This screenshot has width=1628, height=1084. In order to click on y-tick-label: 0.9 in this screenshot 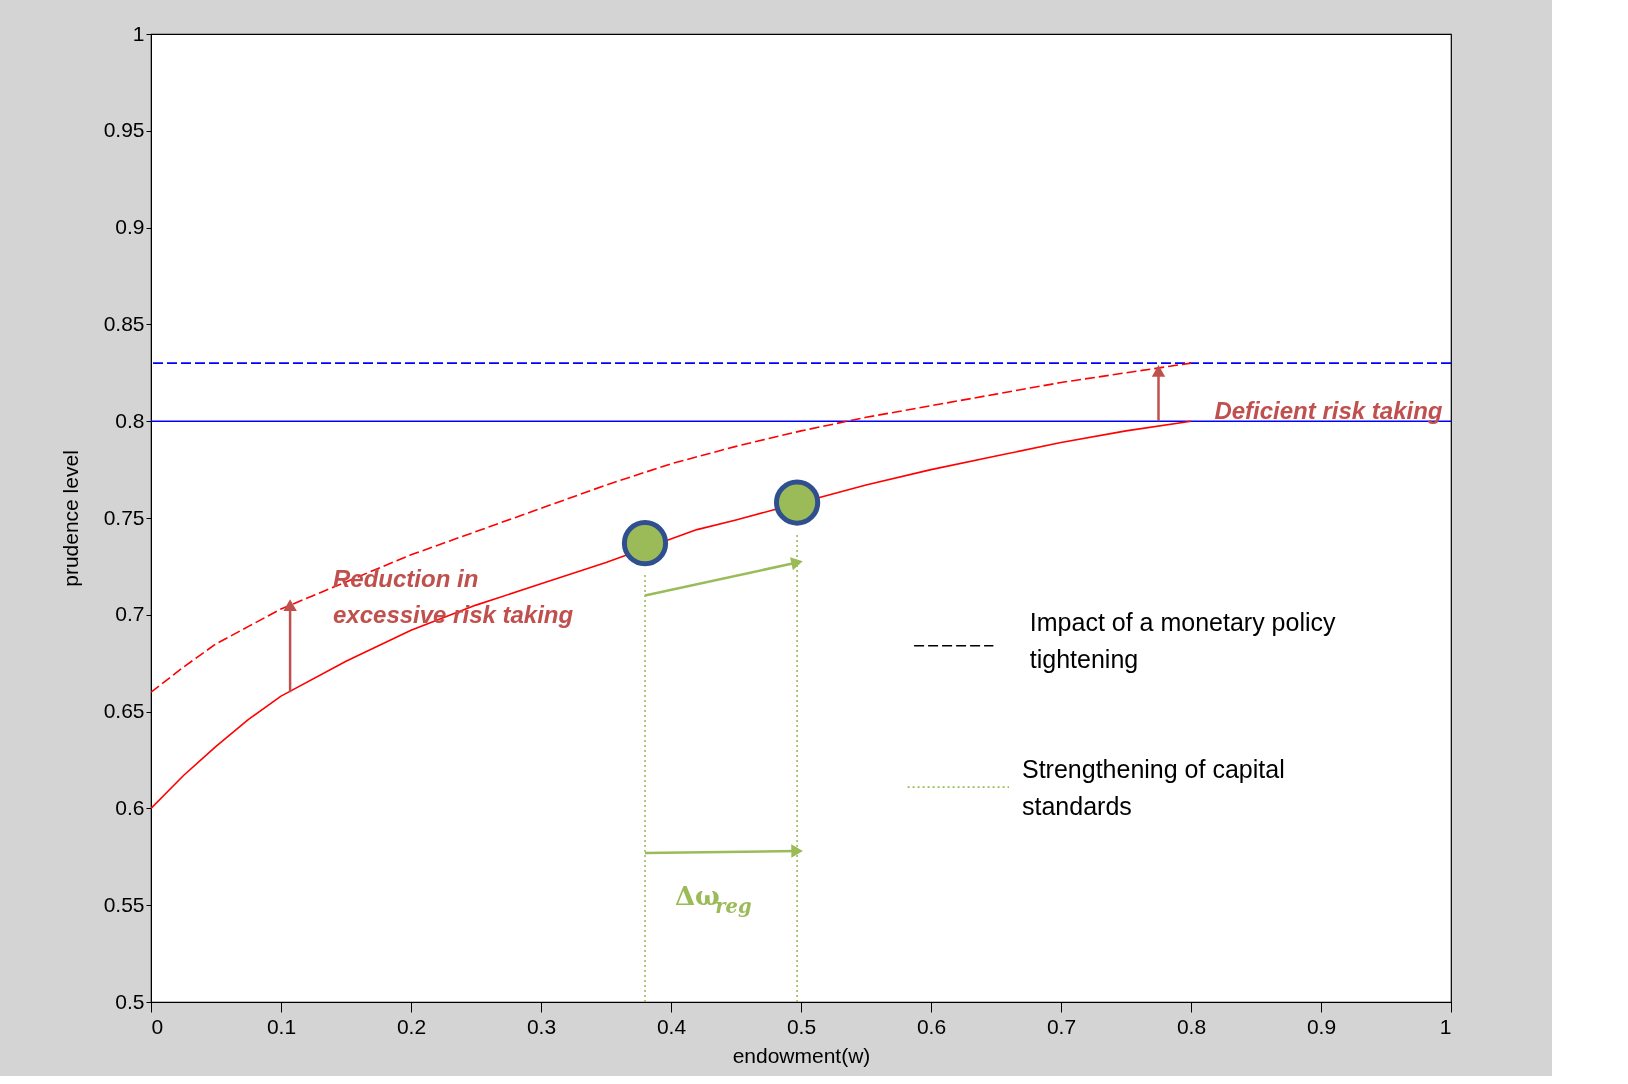, I will do `click(130, 227)`.